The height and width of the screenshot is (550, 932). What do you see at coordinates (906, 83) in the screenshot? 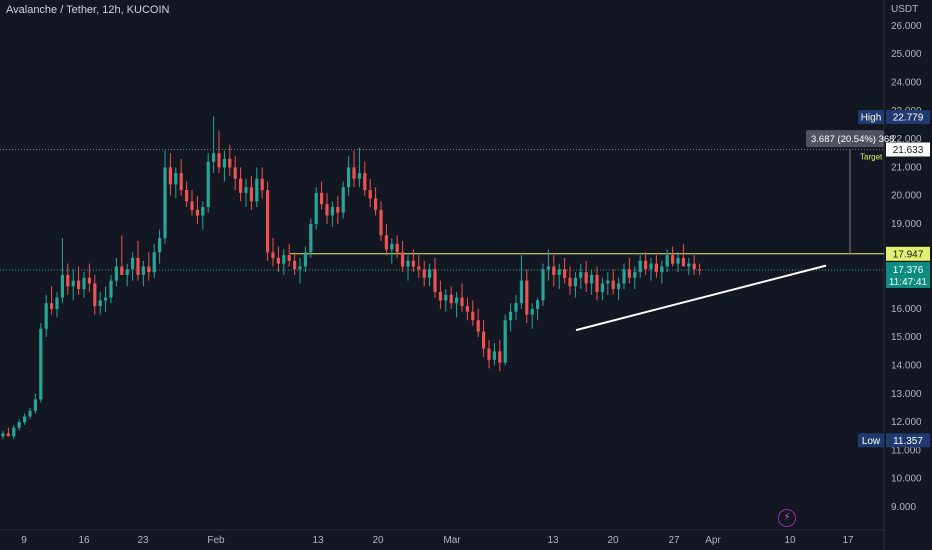
I see `y-tick-label: 24.000` at bounding box center [906, 83].